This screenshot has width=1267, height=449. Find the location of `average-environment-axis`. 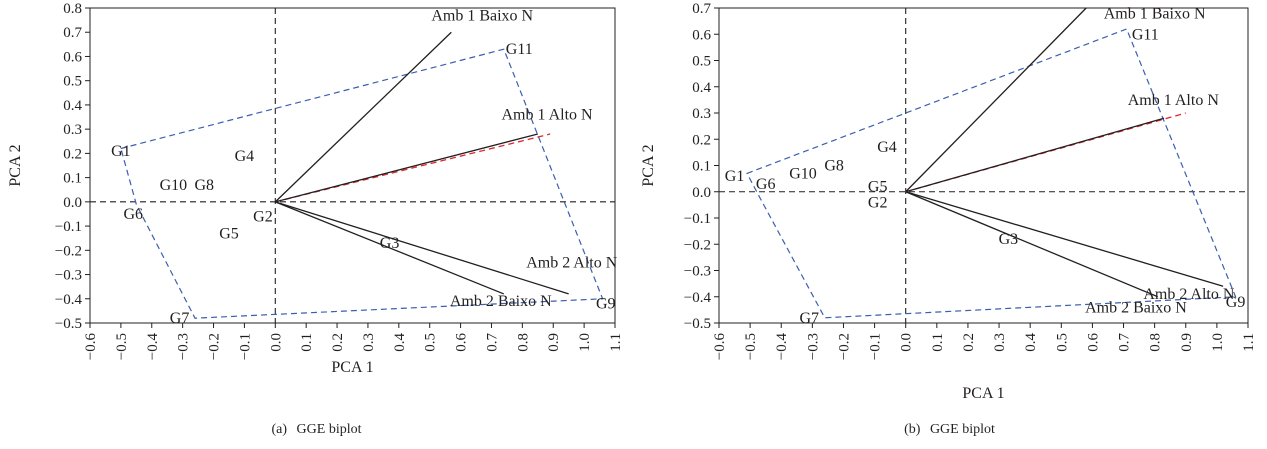

average-environment-axis is located at coordinates (413, 168).